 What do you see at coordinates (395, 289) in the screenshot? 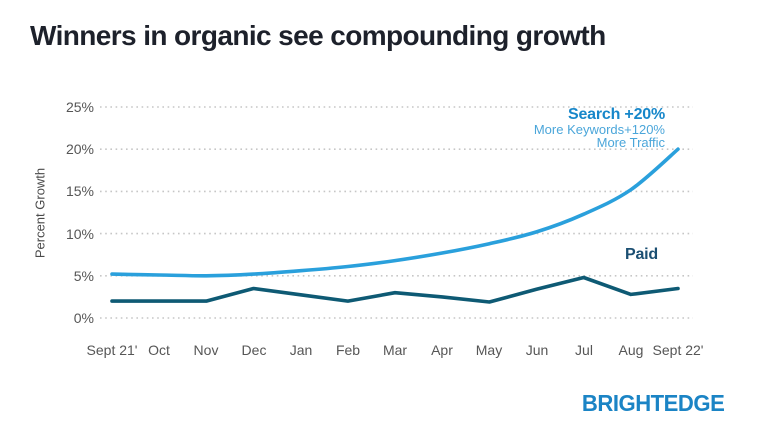
I see `paid-line` at bounding box center [395, 289].